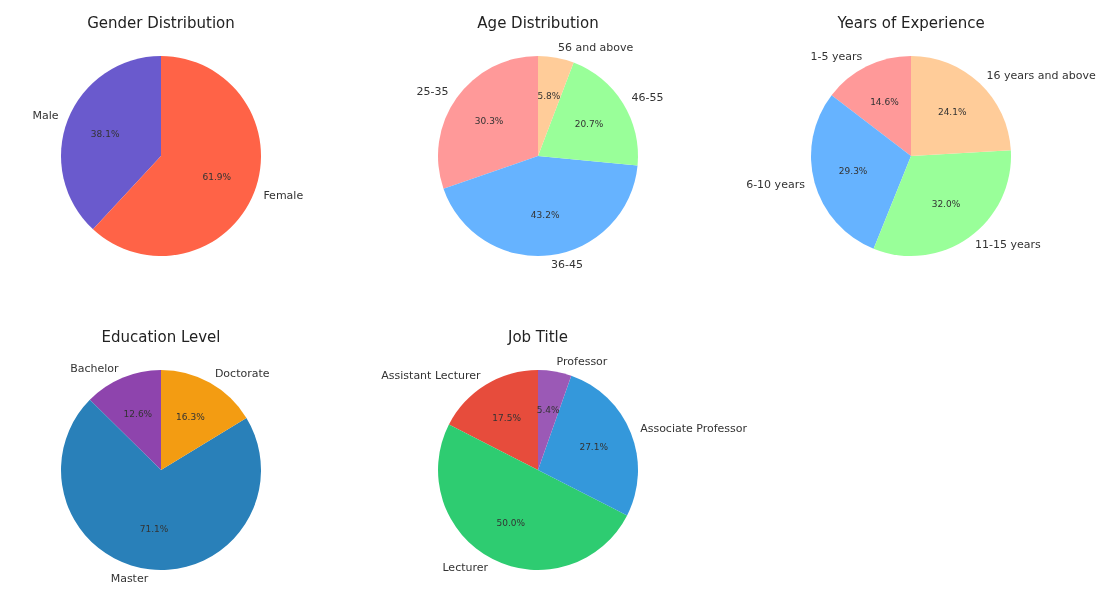 The width and height of the screenshot is (1113, 603). What do you see at coordinates (853, 171) in the screenshot?
I see `data-label: 29.3%` at bounding box center [853, 171].